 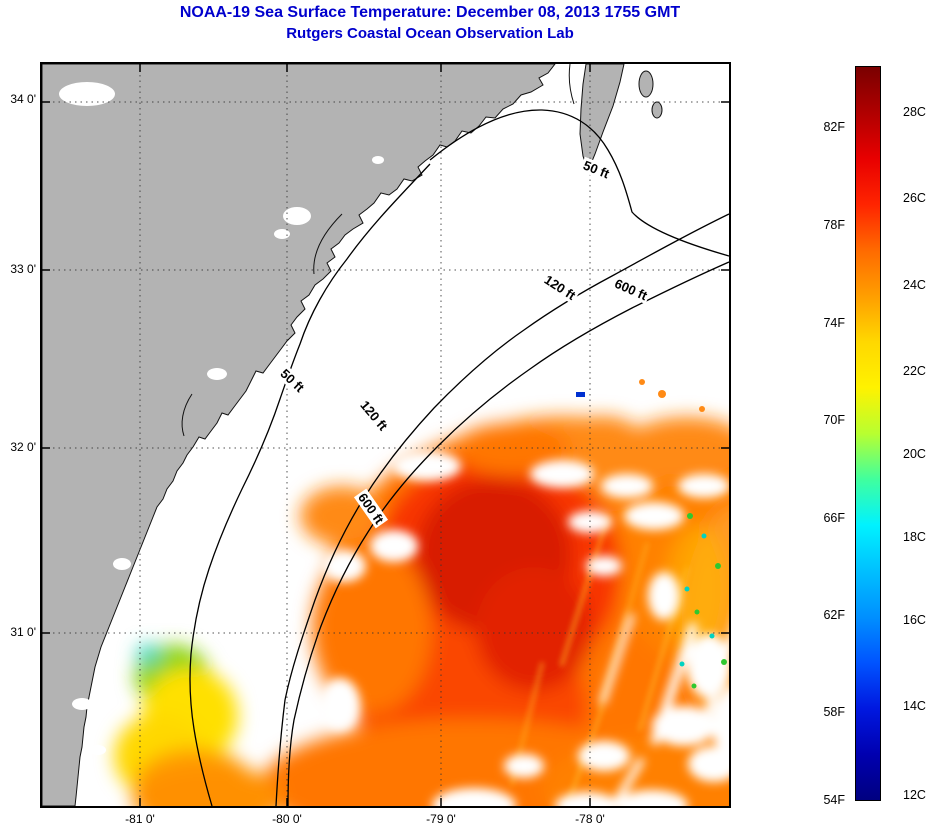 I want to click on plot-subtitle: Rutgers Coastal Ocean Observation Lab, so click(x=430, y=33).